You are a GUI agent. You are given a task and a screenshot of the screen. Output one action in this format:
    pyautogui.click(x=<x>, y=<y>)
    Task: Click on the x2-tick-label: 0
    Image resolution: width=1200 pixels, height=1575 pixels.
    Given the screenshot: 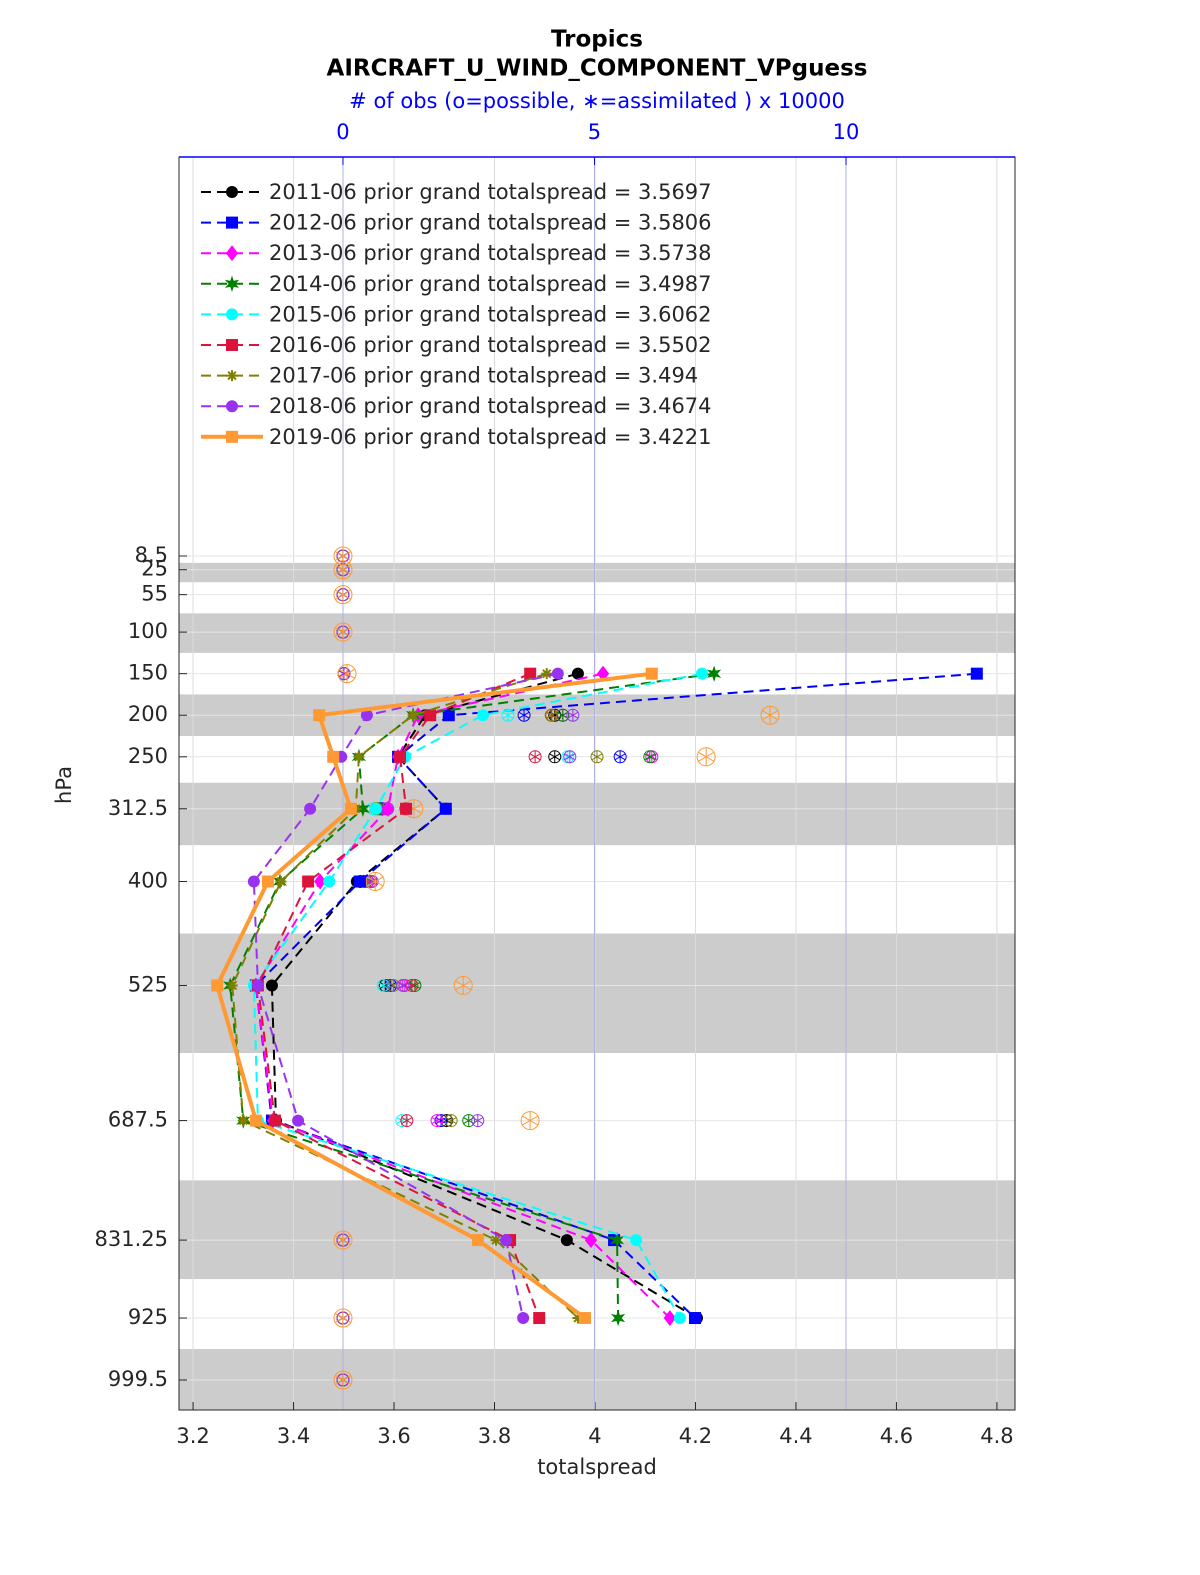 What is the action you would take?
    pyautogui.click(x=342, y=132)
    